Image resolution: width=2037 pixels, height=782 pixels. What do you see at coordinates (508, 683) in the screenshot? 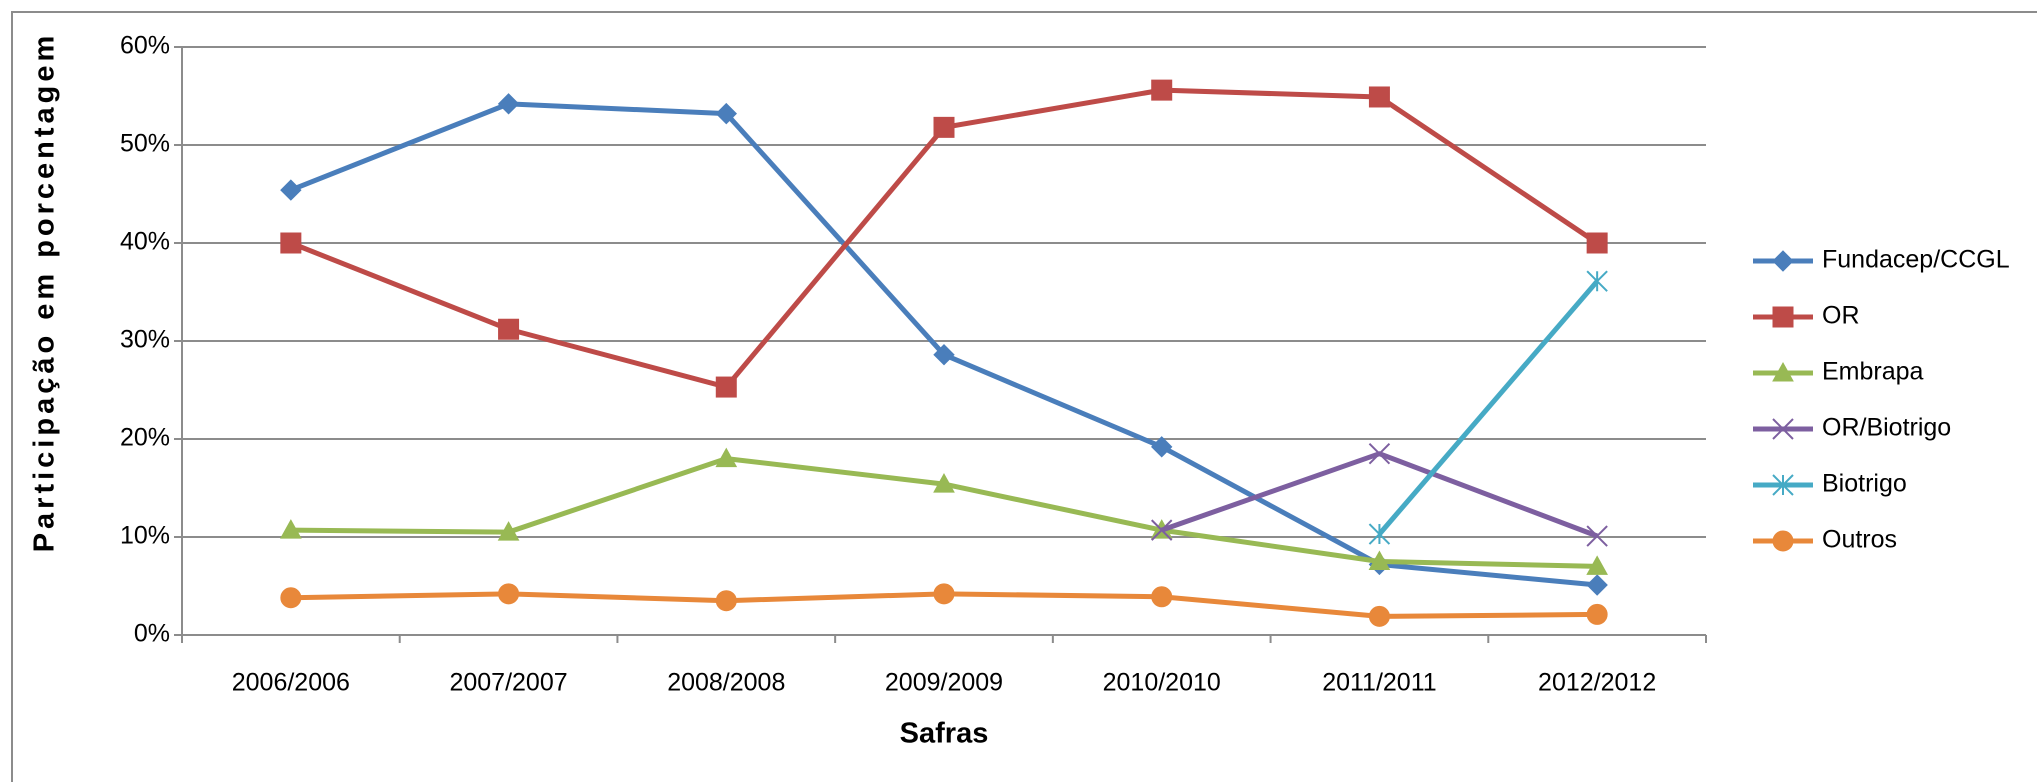
I see `x-tick-label: 2007/2007` at bounding box center [508, 683].